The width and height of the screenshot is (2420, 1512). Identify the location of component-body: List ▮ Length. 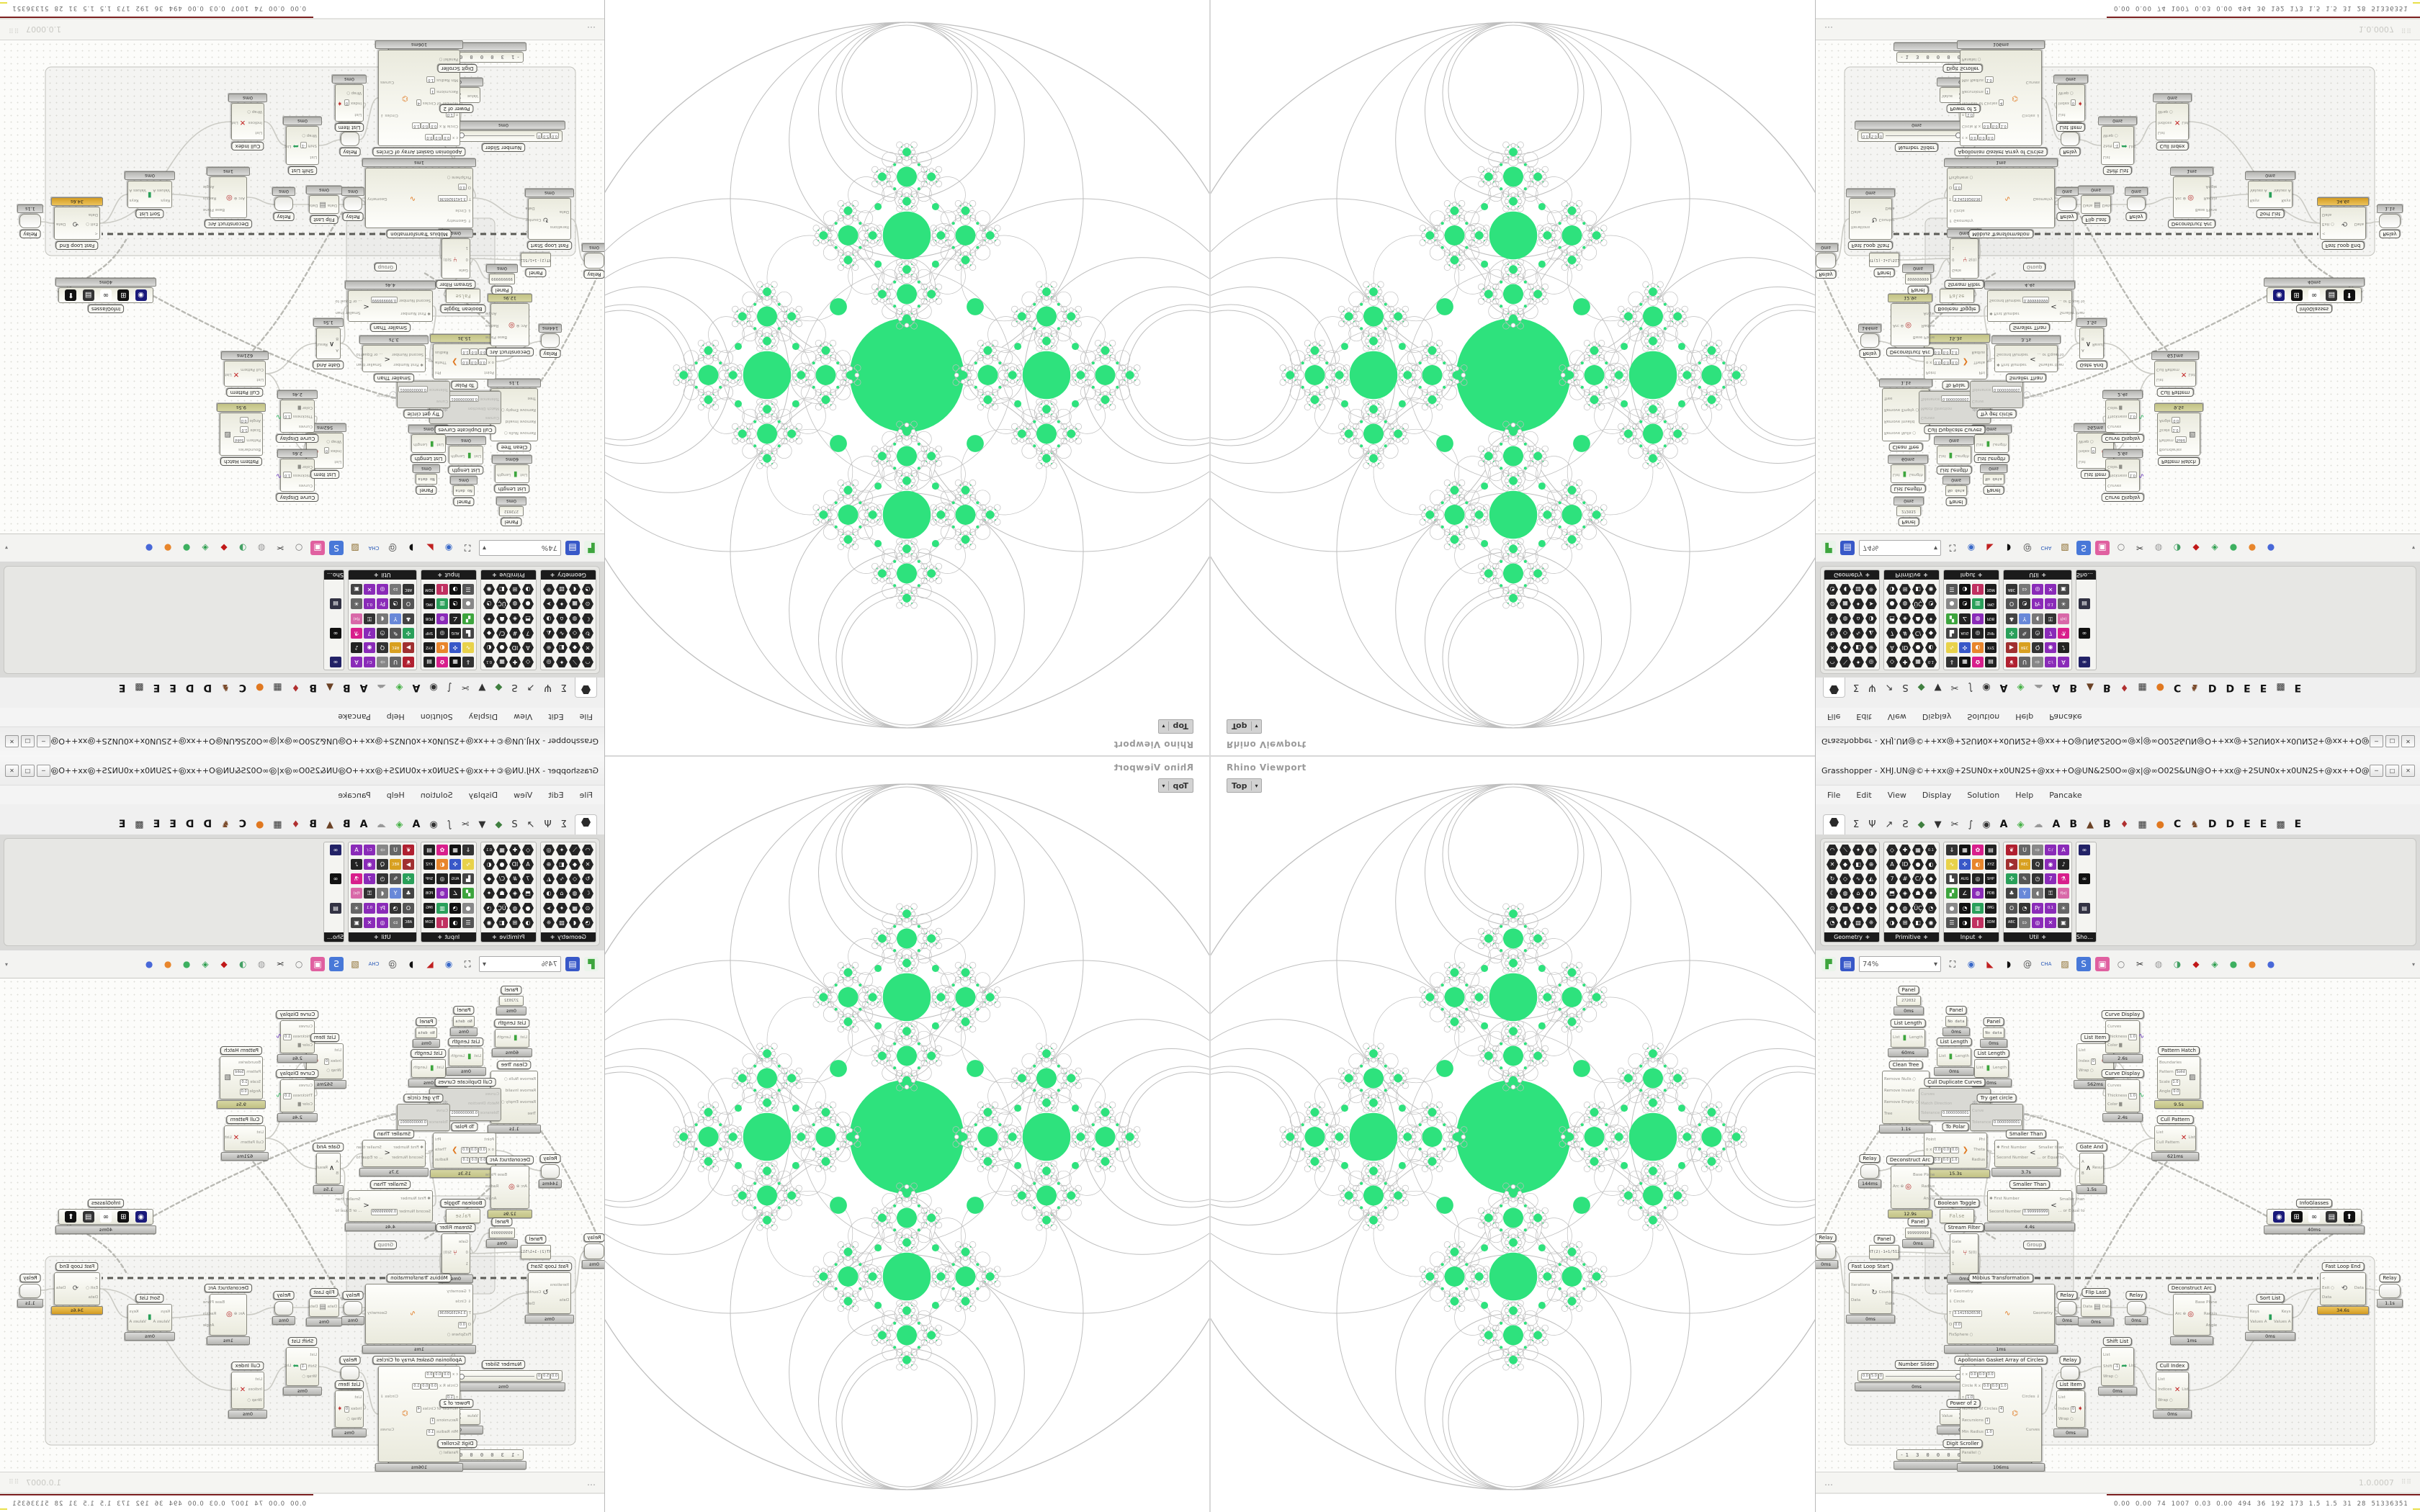
(1908, 1038).